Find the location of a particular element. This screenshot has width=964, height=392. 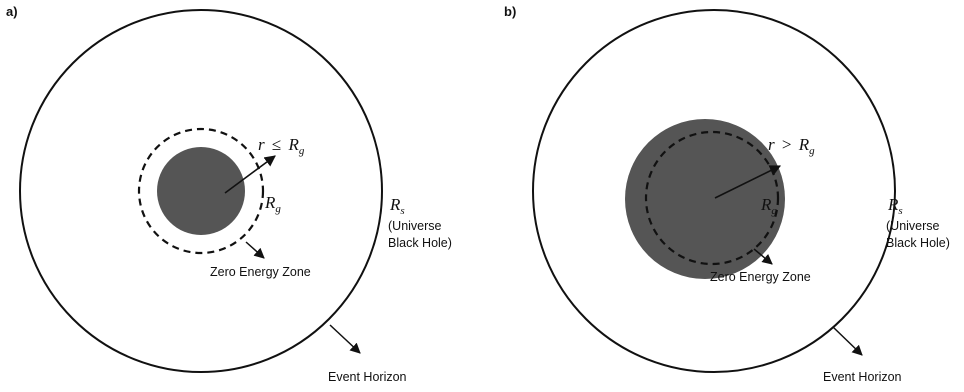

zero-energy-label-b: Zero Energy Zone is located at coordinates (760, 277).